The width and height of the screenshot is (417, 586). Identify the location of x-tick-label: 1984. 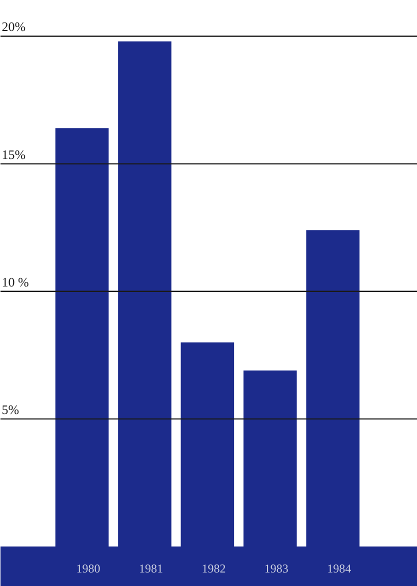
(339, 569).